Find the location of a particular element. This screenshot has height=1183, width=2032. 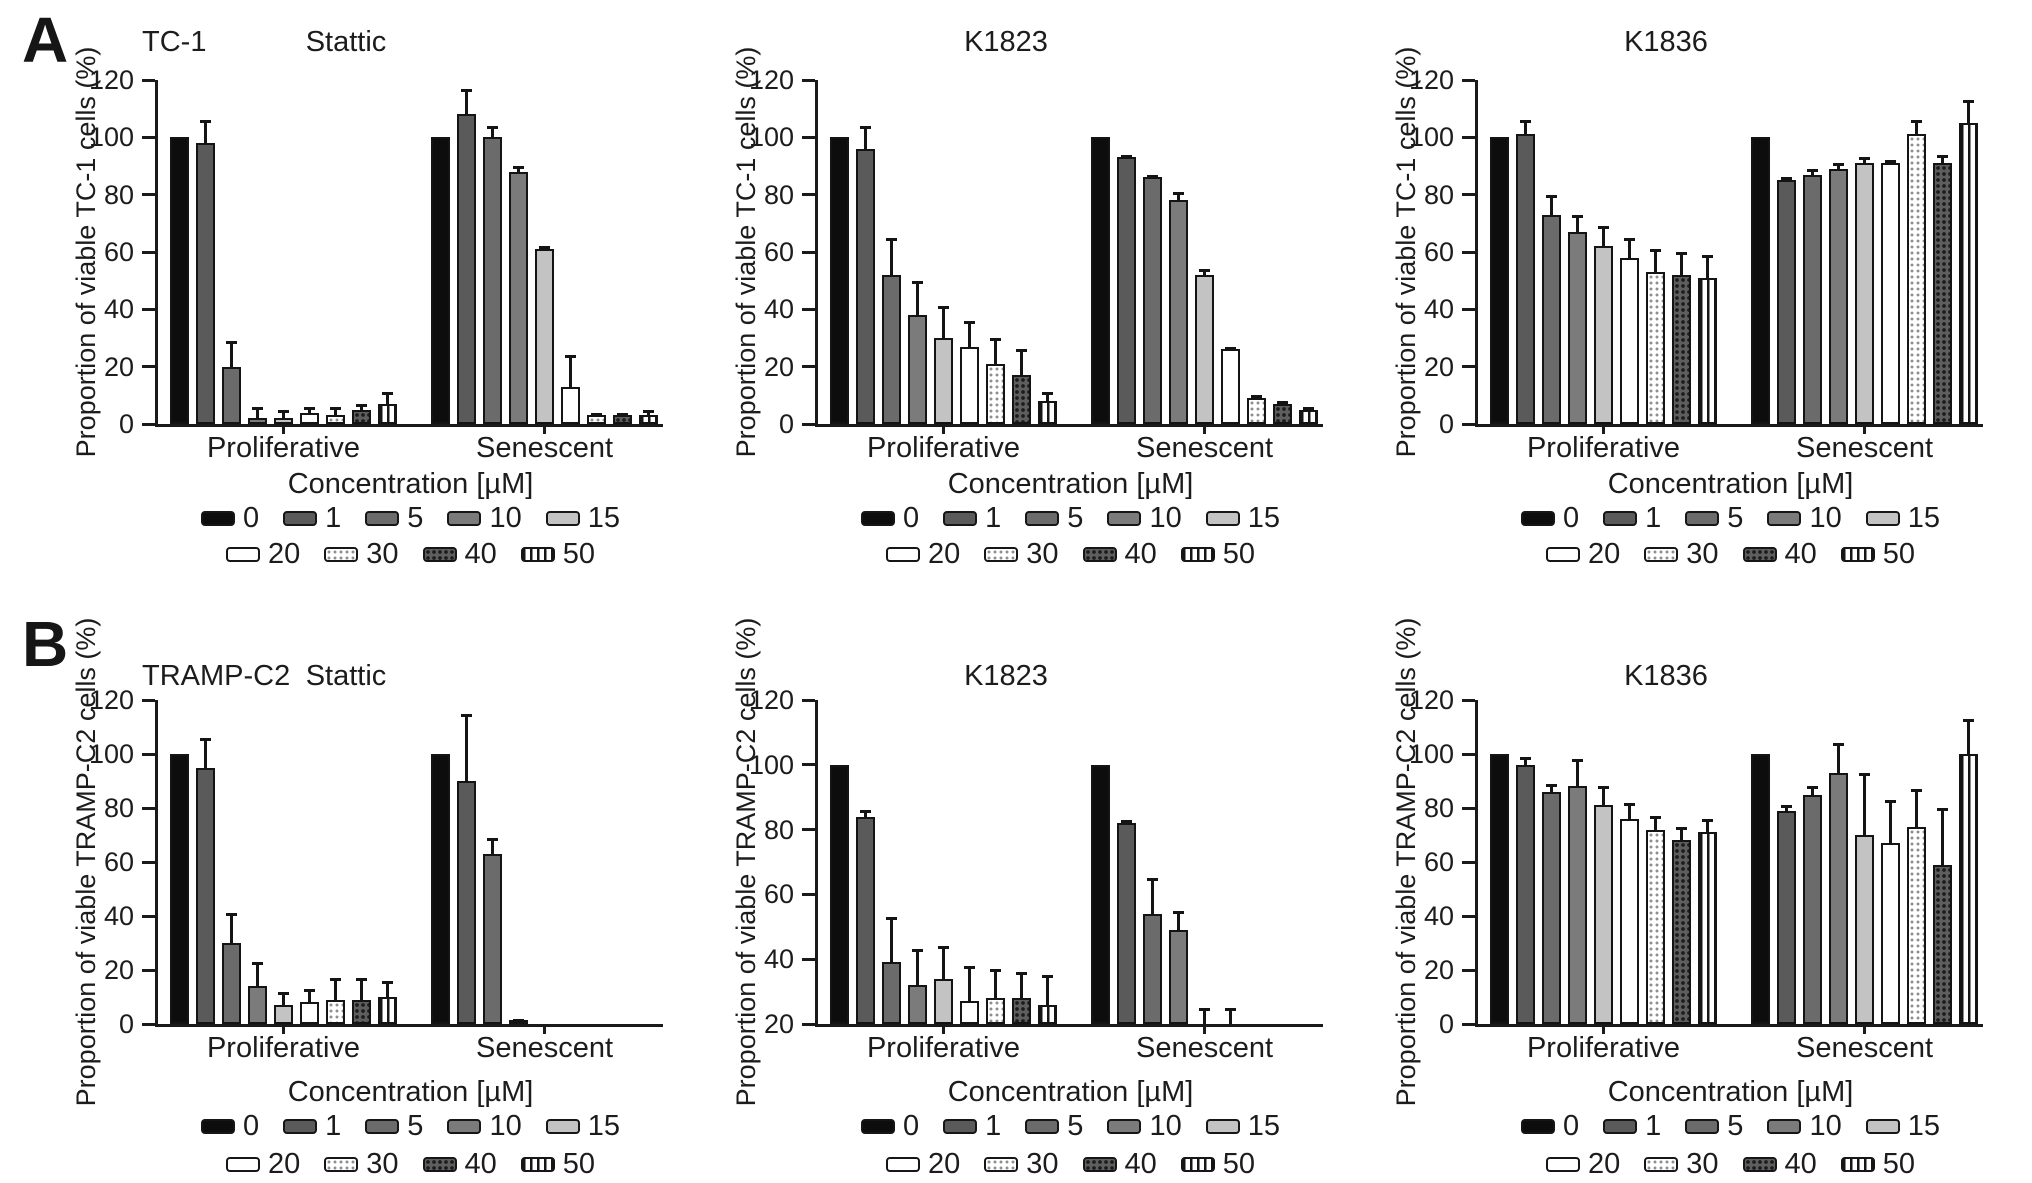

legend-label-50um: 50 is located at coordinates (1899, 554).